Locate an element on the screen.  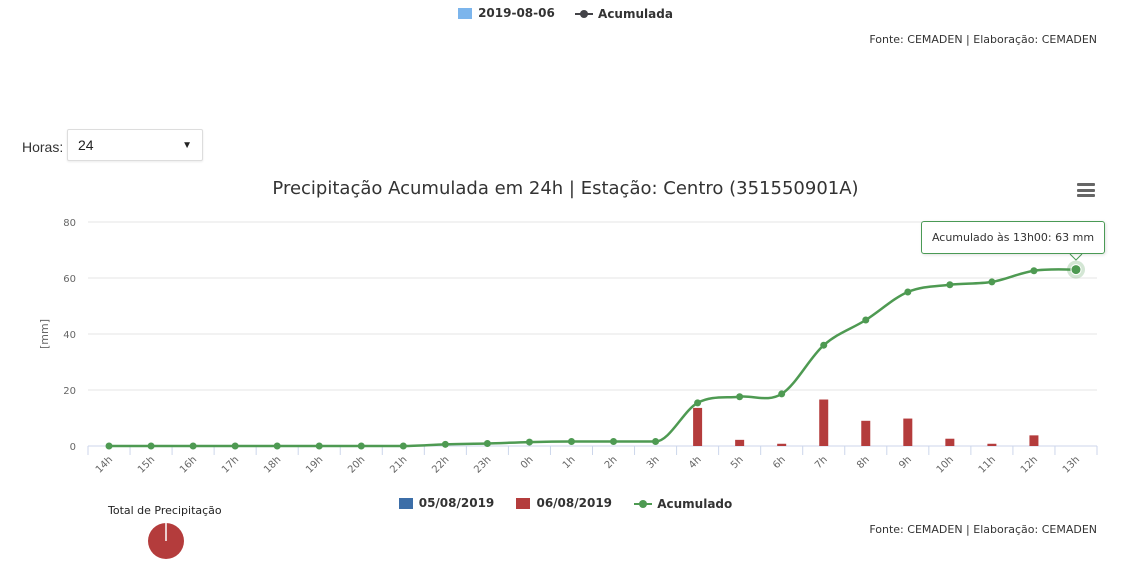
legend-label-acumulado: Acumulado is located at coordinates (695, 503).